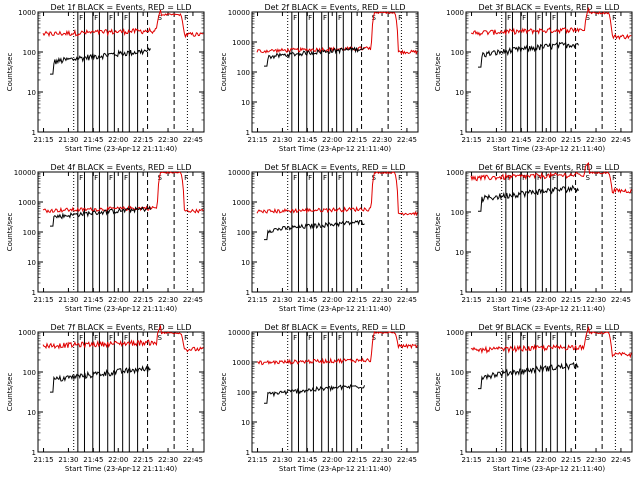  What do you see at coordinates (334, 167) in the screenshot?
I see `panel-title: Det 5f BLACK = Events, RED = LLD` at bounding box center [334, 167].